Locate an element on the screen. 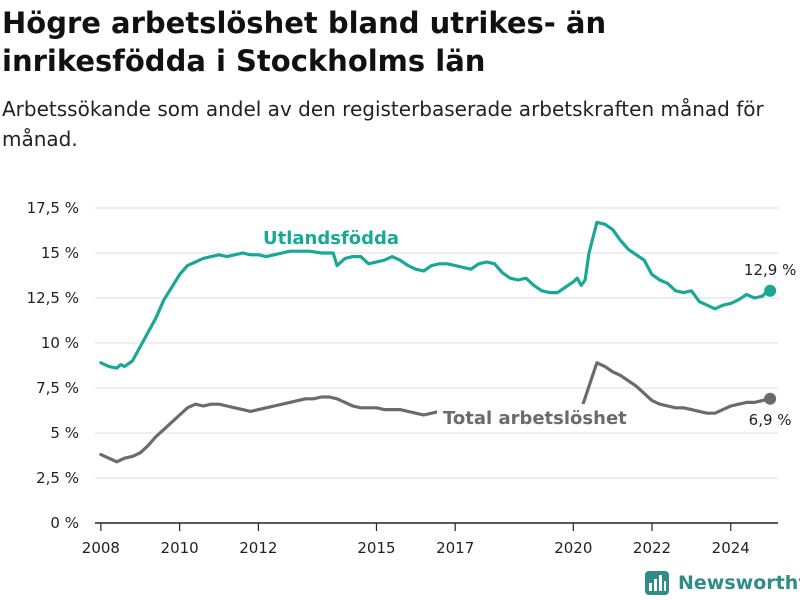  y-tick-label: 2,5 % is located at coordinates (57, 478).